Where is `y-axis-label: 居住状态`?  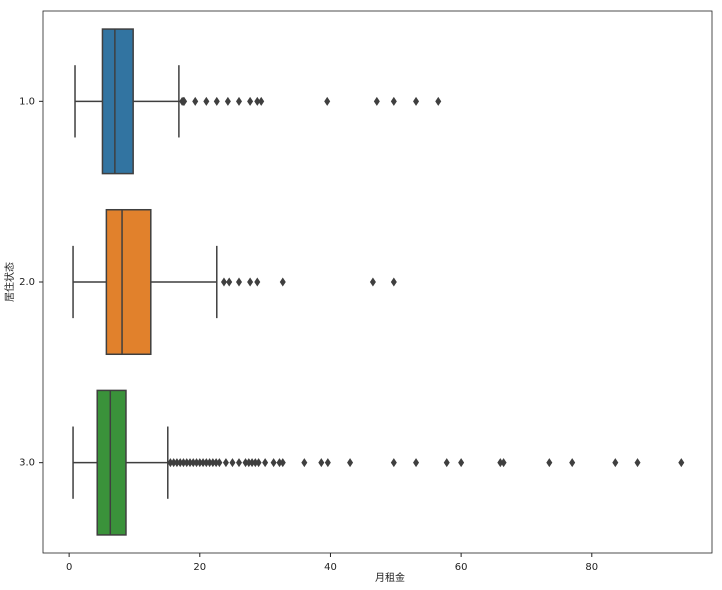
y-axis-label: 居住状态 is located at coordinates (9, 282).